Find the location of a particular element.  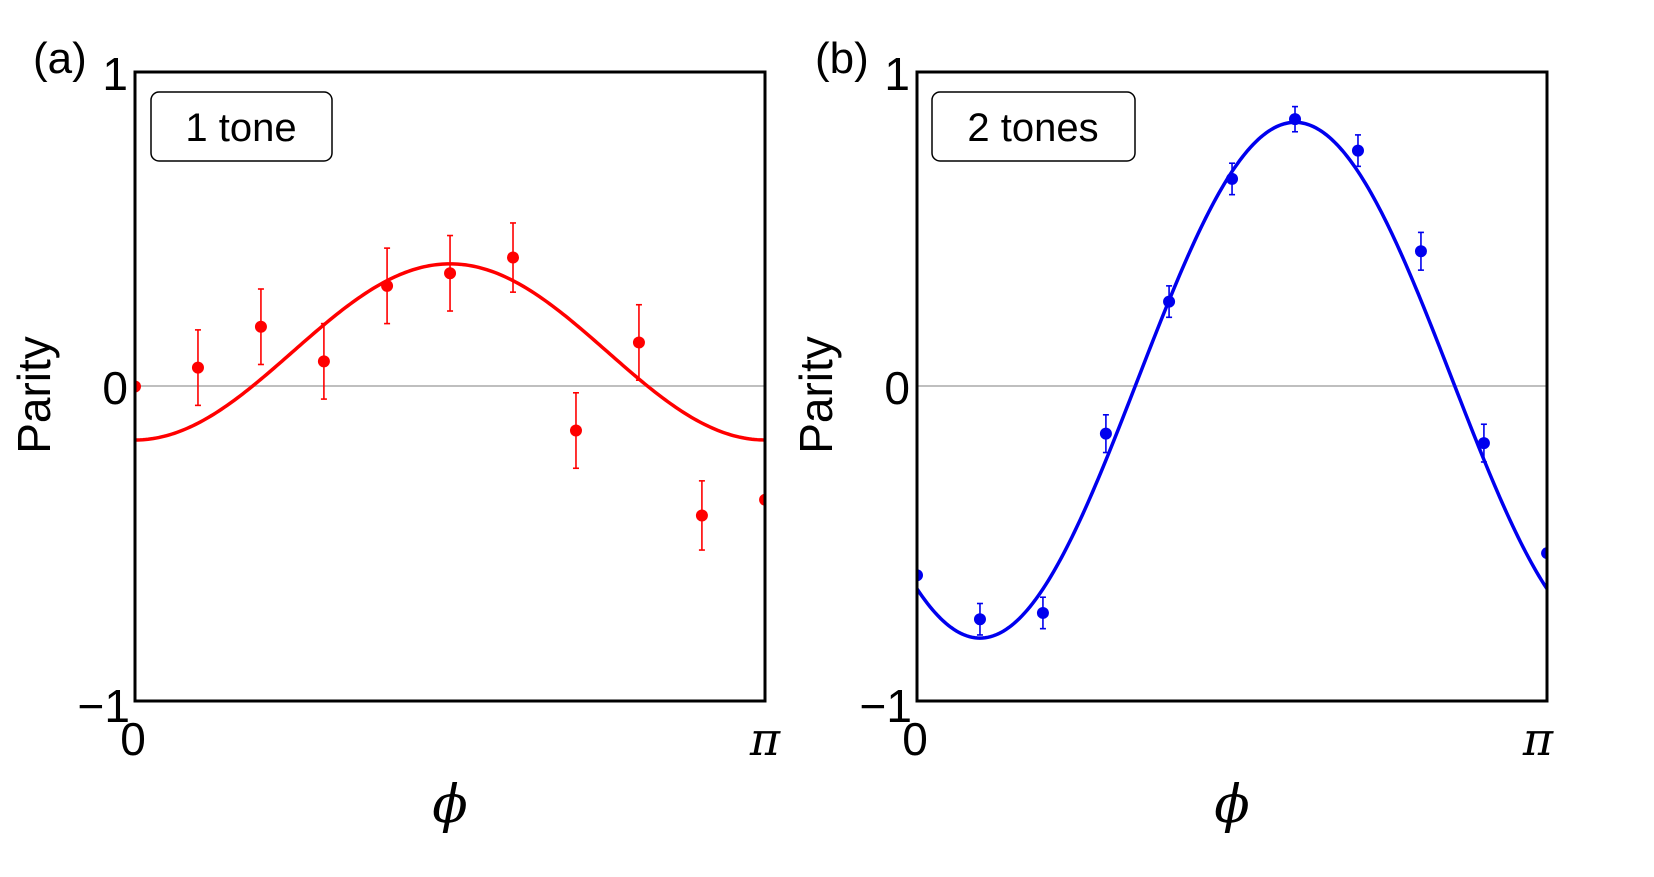

panel-b-ytick-mid: 0 is located at coordinates (897, 388).